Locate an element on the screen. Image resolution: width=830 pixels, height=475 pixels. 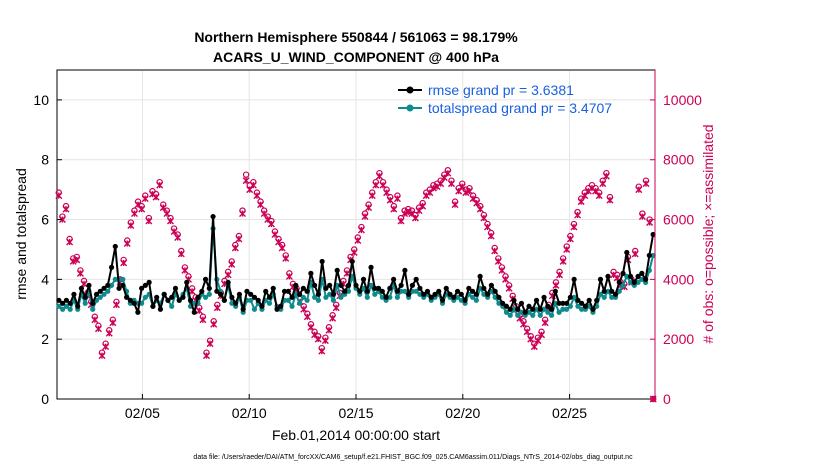
legend-spread-label: totalspread grand pr = 3.4707 is located at coordinates (520, 108).